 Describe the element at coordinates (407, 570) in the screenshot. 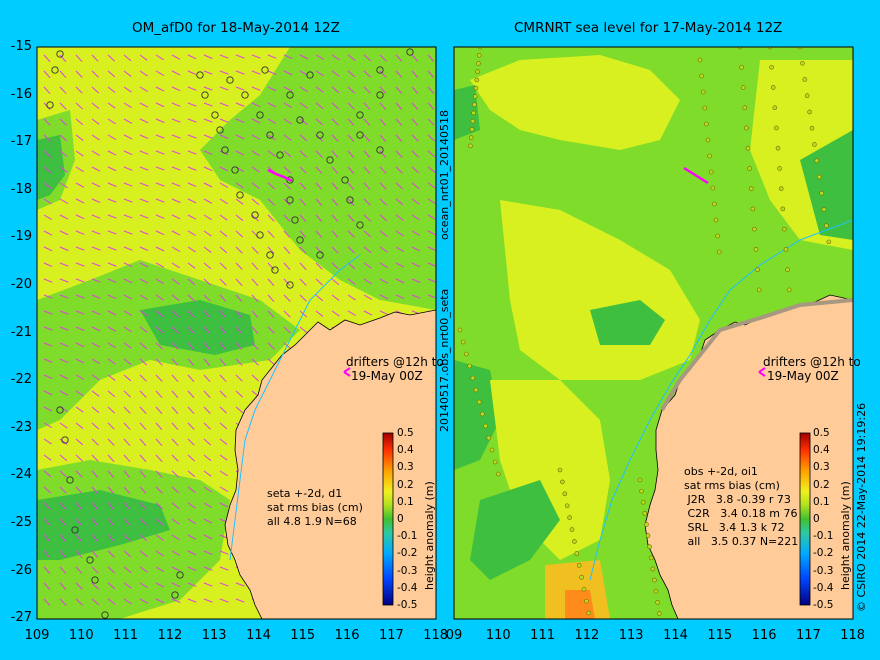

I see `colorbar-tick-label: -0.3` at that location.